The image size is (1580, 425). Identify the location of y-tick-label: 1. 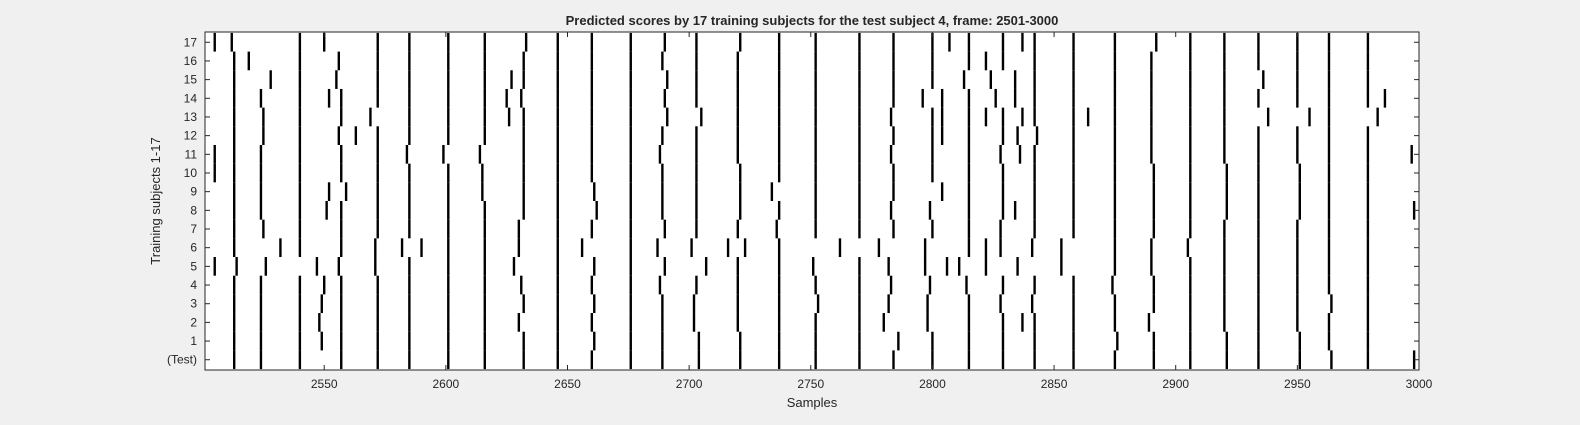
(193, 341).